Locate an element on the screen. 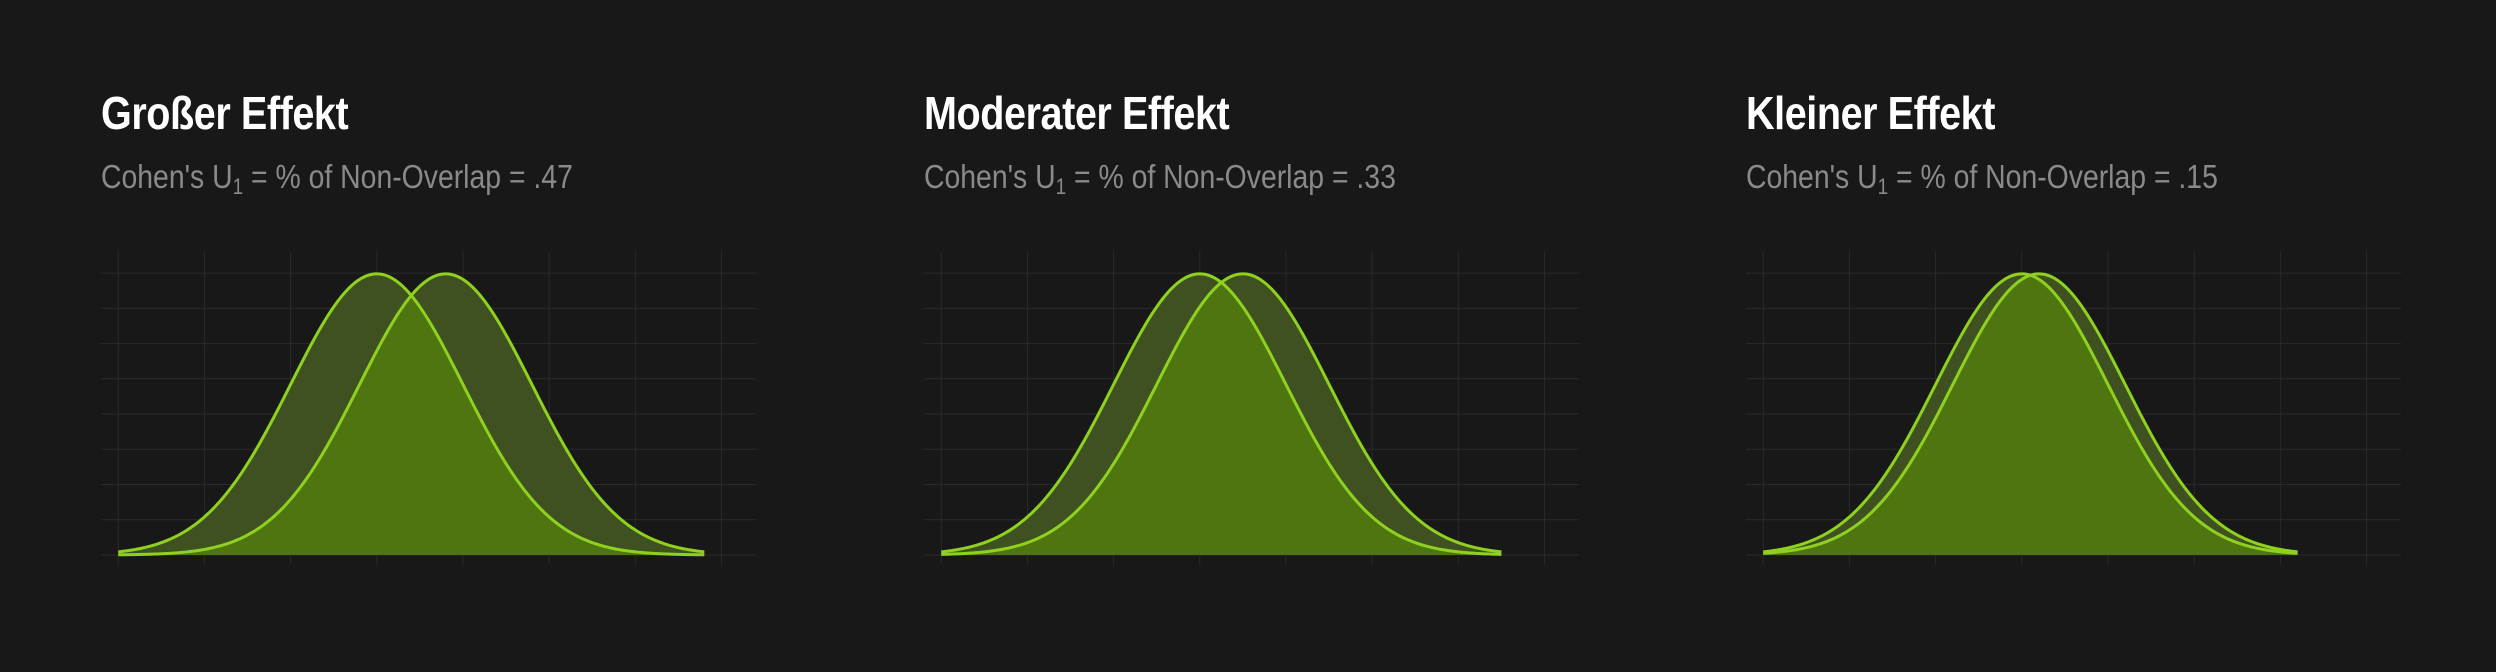  chart-title: Großer Effekt is located at coordinates (225, 113).